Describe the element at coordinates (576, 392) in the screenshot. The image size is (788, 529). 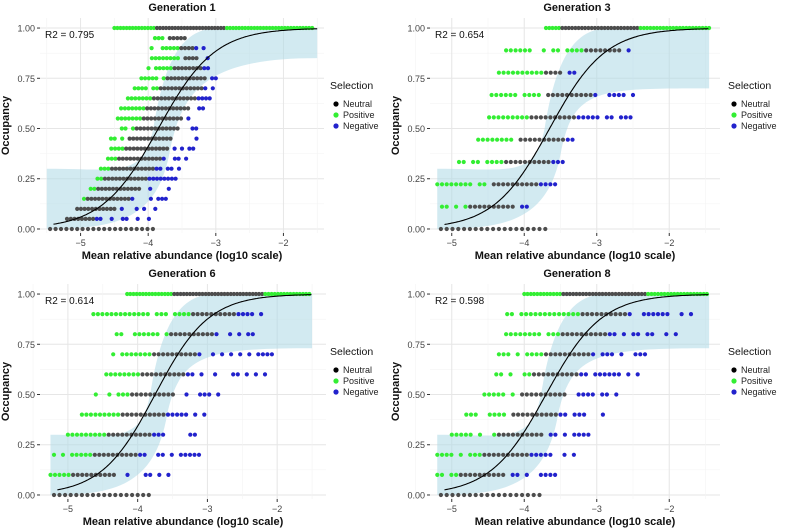
I see `fitted-curve` at that location.